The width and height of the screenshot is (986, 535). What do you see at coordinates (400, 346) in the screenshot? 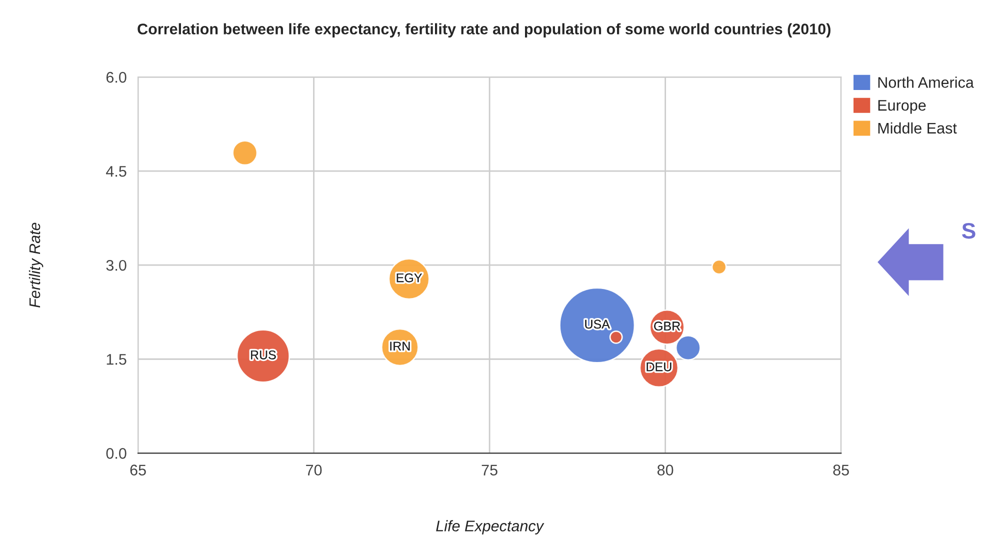
I see `annotation: IRN` at bounding box center [400, 346].